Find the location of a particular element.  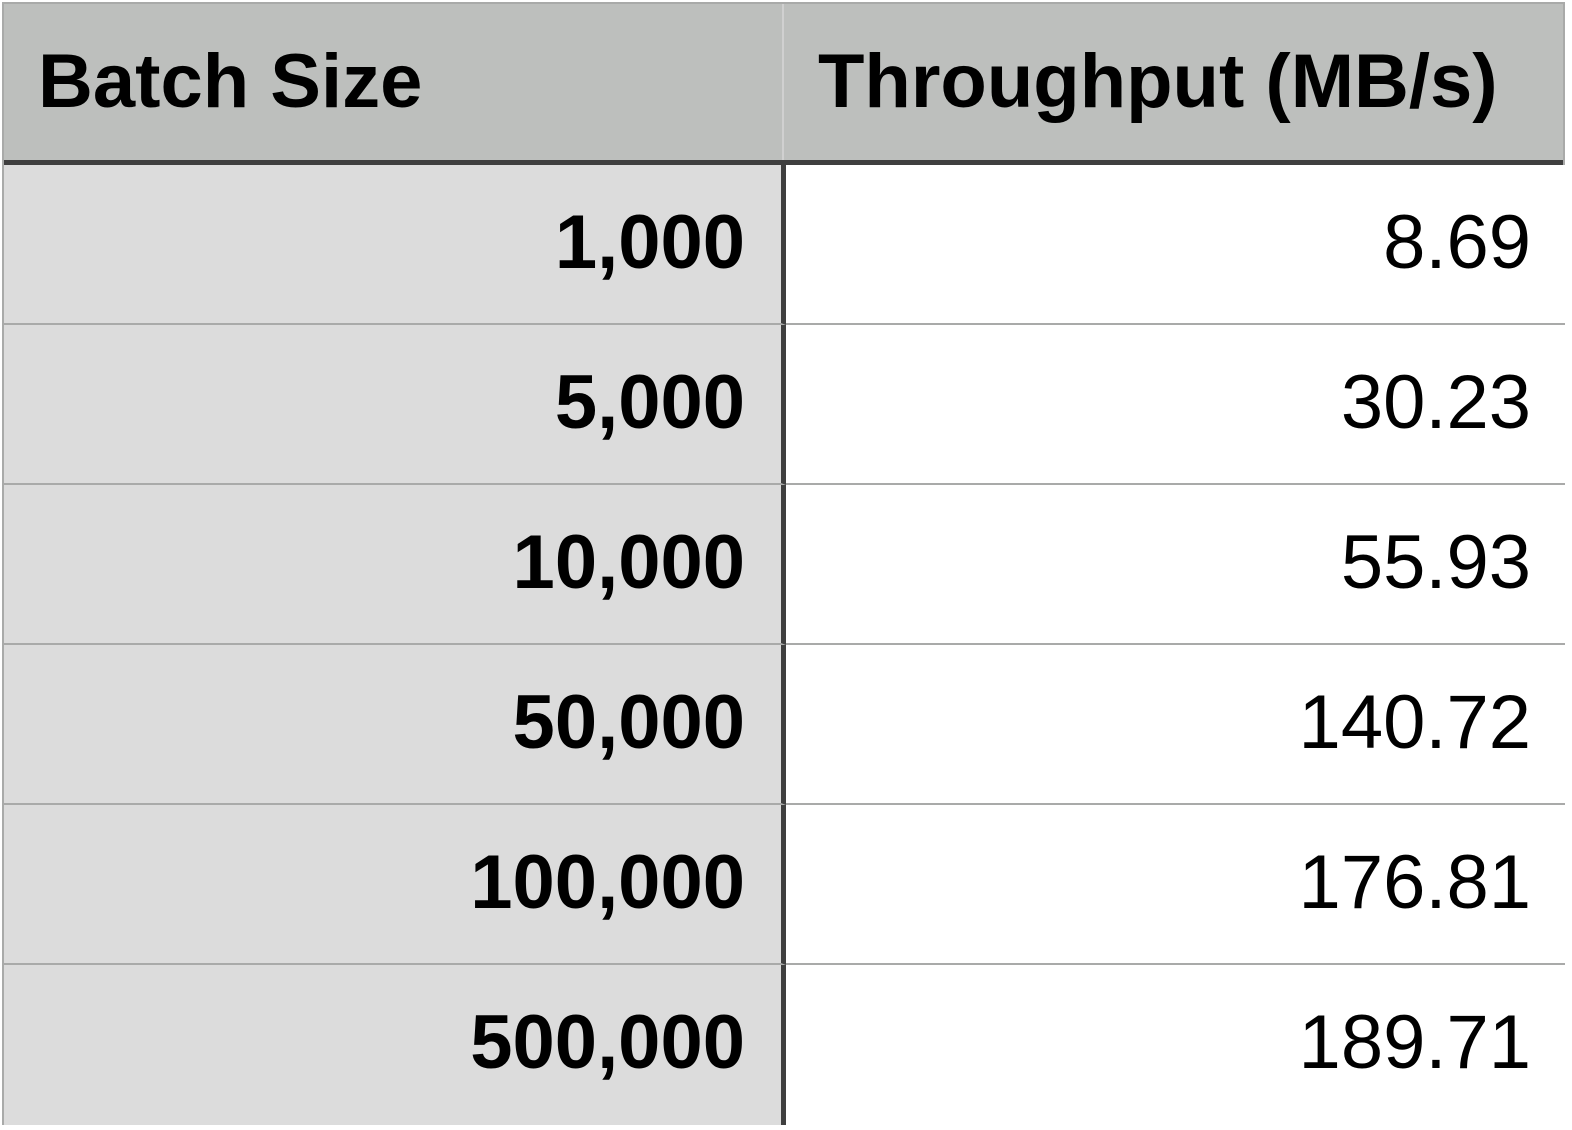

table-row: 10,000 55.93 is located at coordinates (784, 565).